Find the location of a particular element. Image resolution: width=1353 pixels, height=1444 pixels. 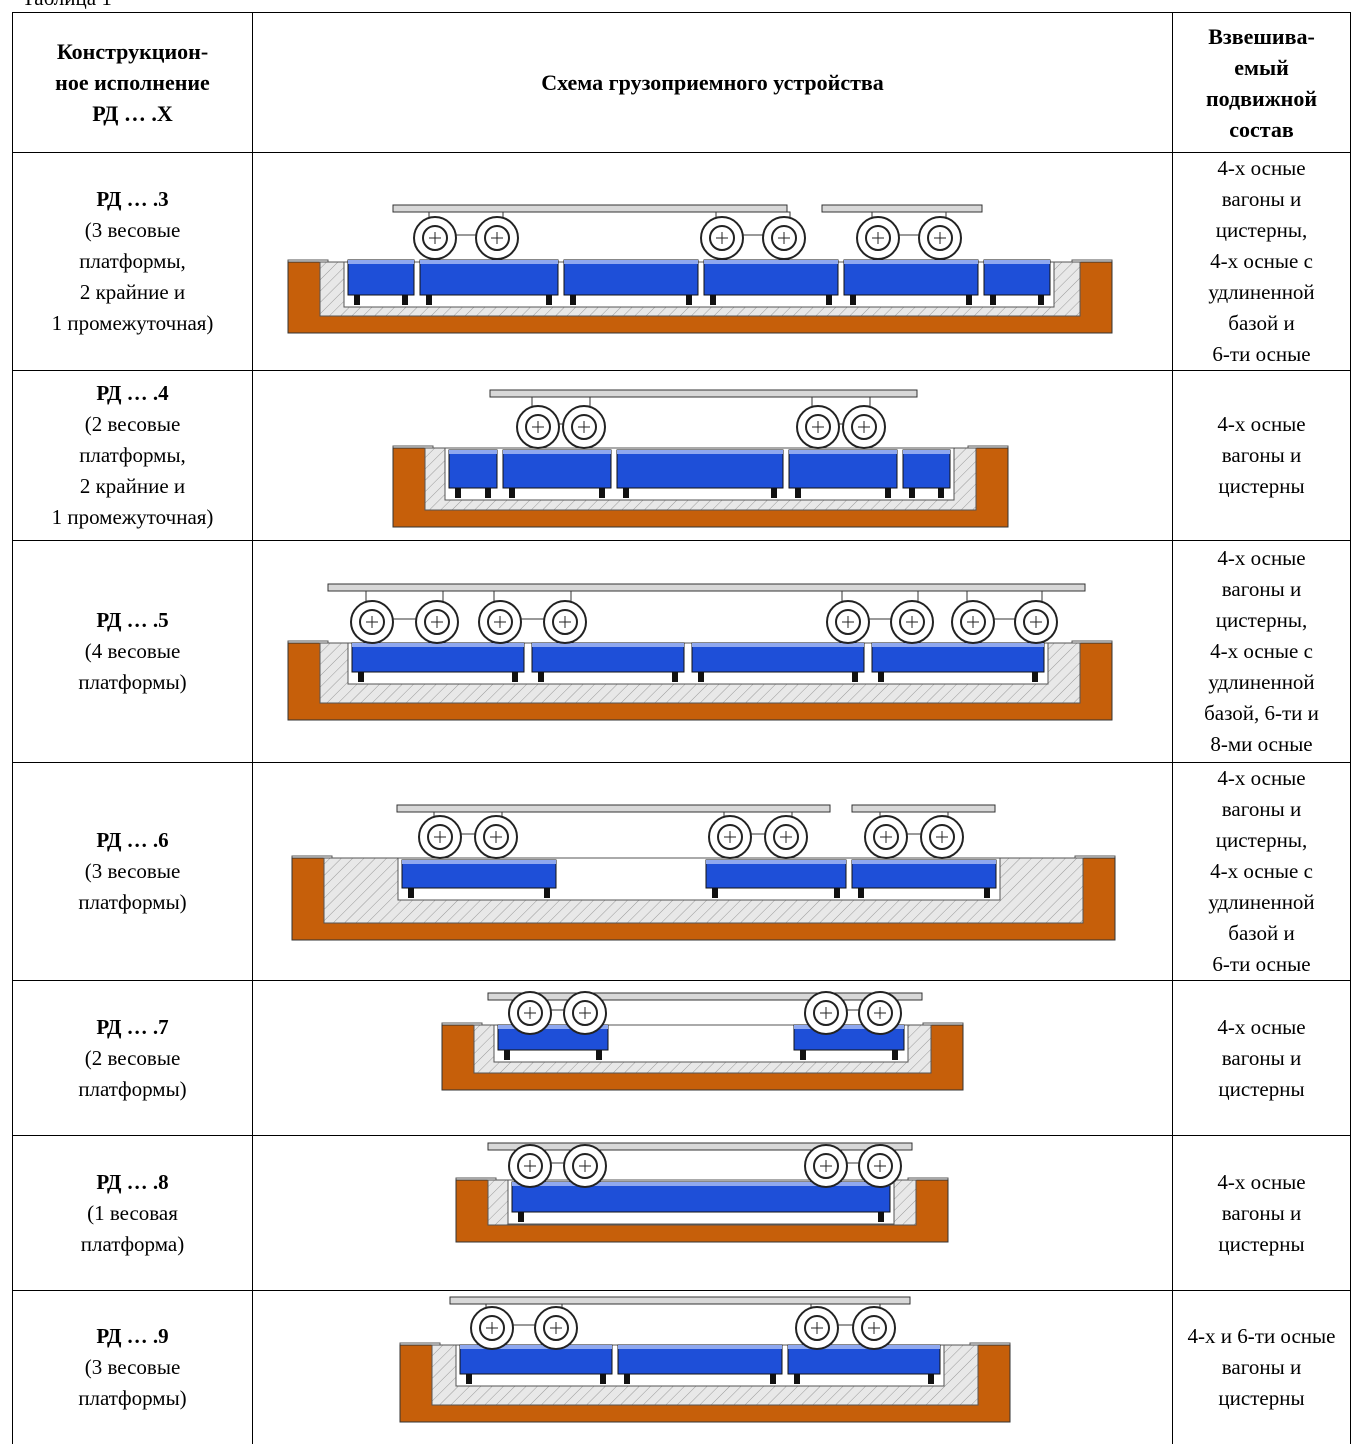

text-line: состав is located at coordinates (1261, 129).